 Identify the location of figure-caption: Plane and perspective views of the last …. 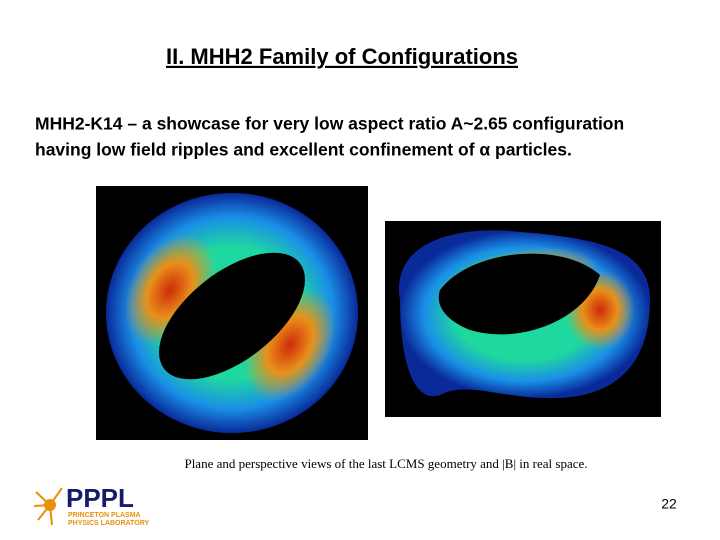
(385, 463).